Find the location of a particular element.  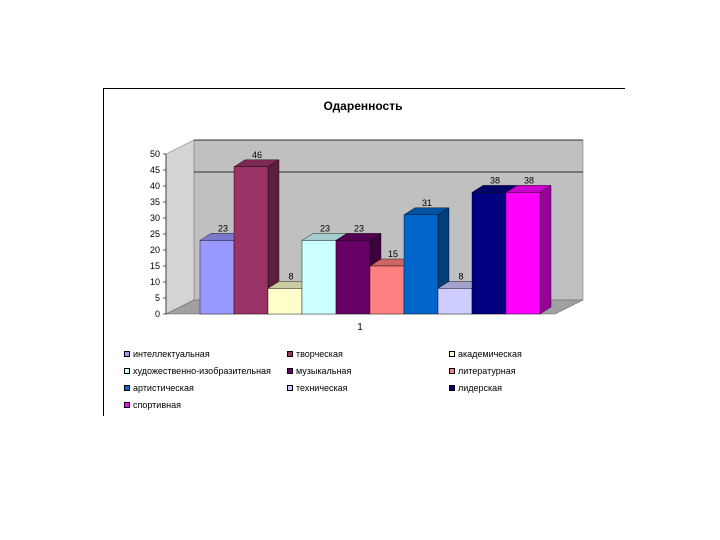

chart-title: Одаренность is located at coordinates (363, 106).